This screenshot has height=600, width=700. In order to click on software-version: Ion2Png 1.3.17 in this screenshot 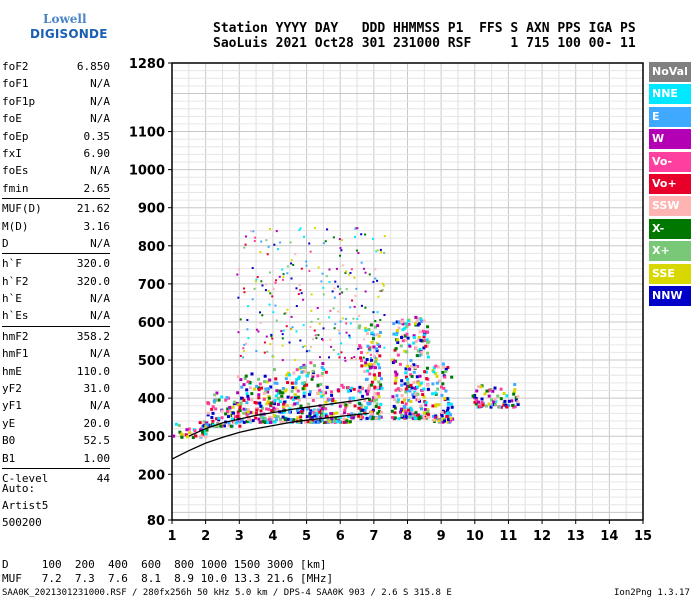, I will do `click(652, 593)`.